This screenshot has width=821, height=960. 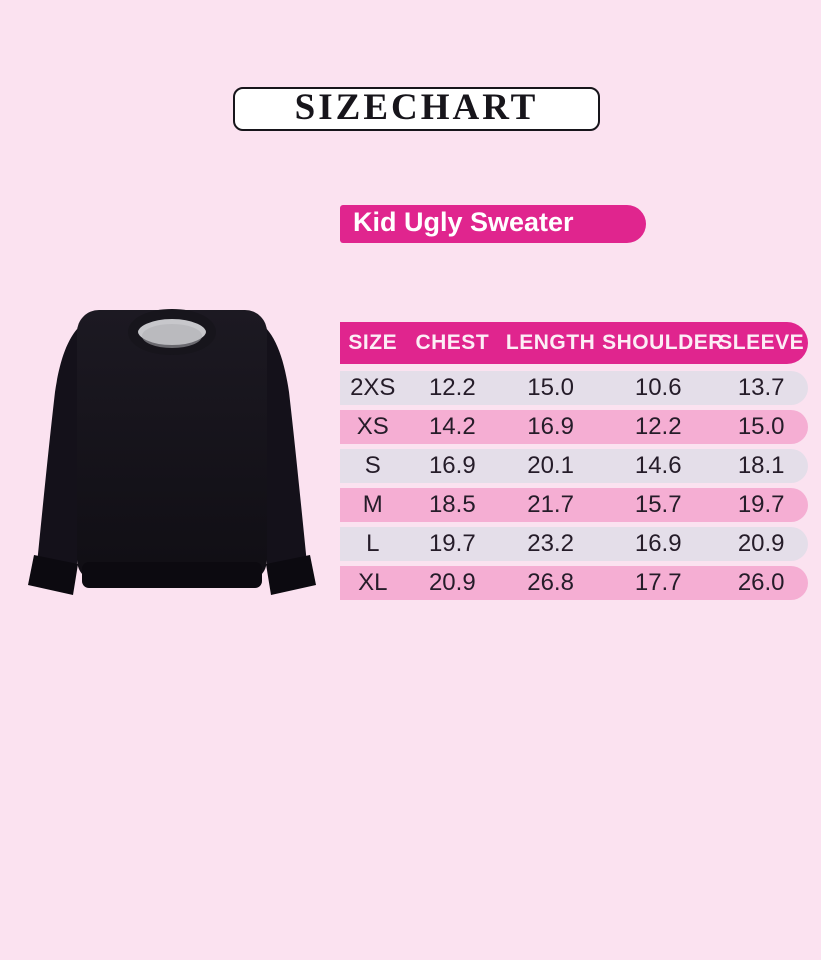 I want to click on table-row: M 18.5 21.7 15.7 19.7, so click(x=574, y=505).